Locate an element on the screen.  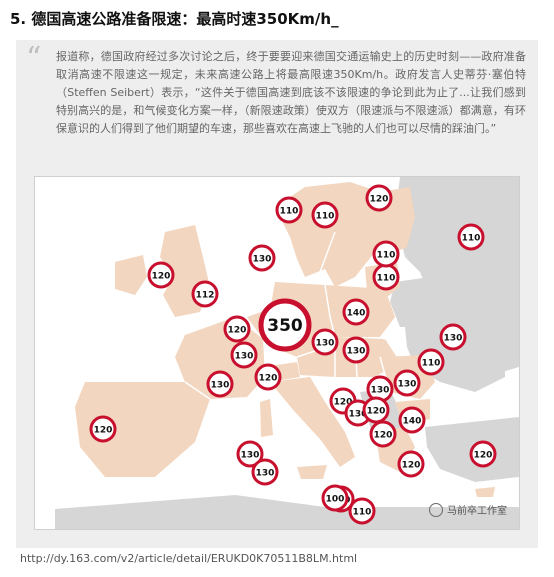
scandinavia is located at coordinates (332, 234).